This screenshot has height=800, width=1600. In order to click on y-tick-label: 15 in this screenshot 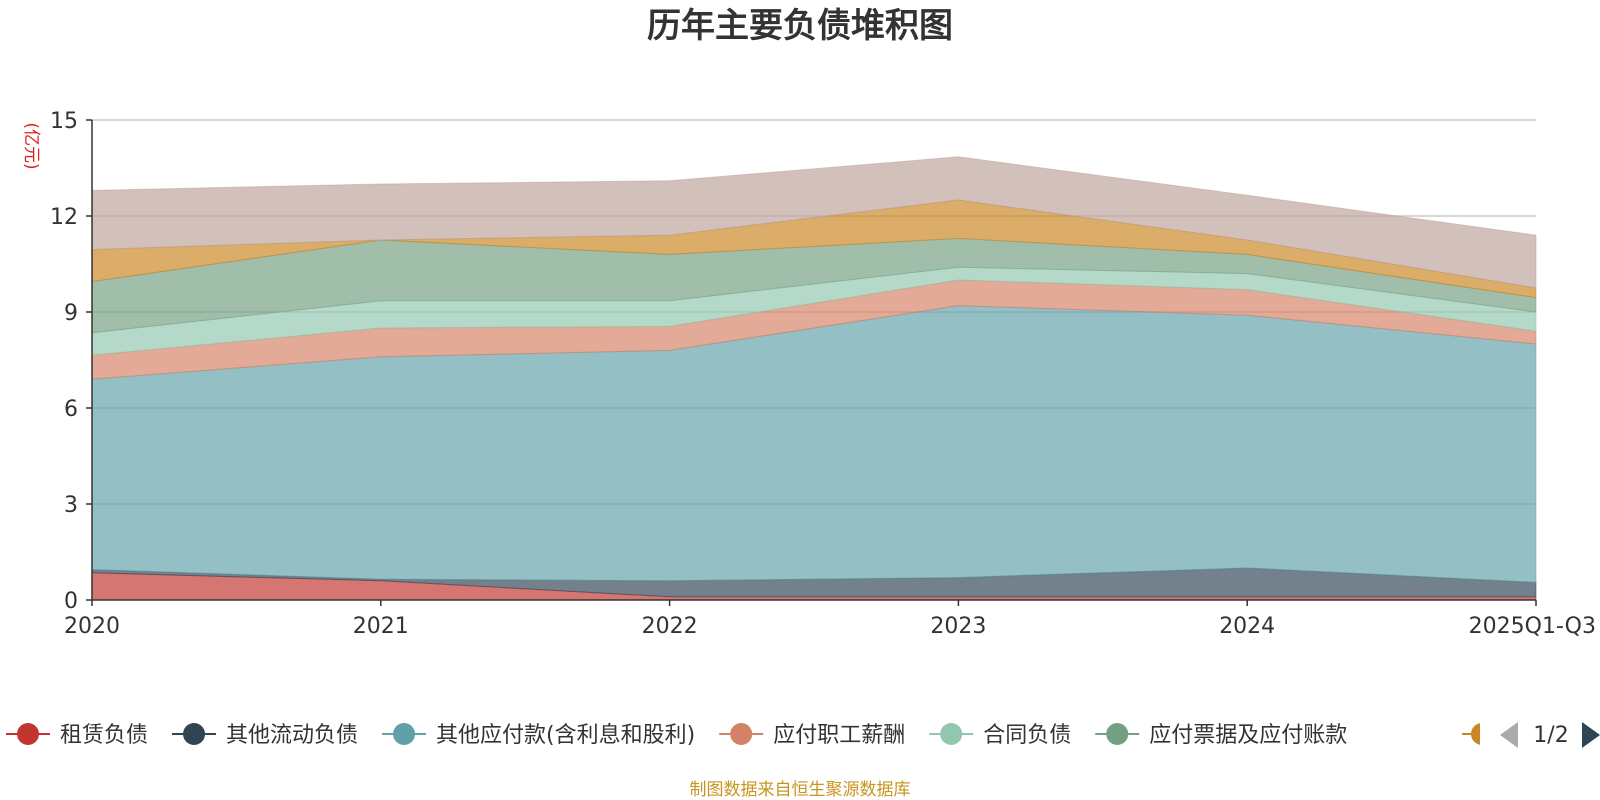, I will do `click(64, 121)`.